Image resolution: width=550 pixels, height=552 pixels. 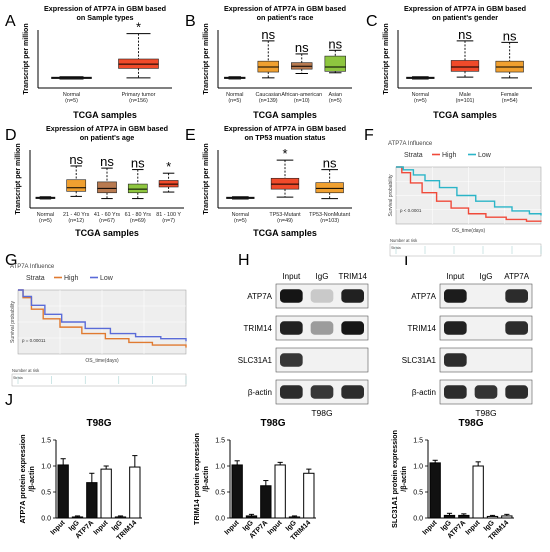 What do you see at coordinates (285, 221) in the screenshot?
I see `x-tick-count: (n=49)` at bounding box center [285, 221].